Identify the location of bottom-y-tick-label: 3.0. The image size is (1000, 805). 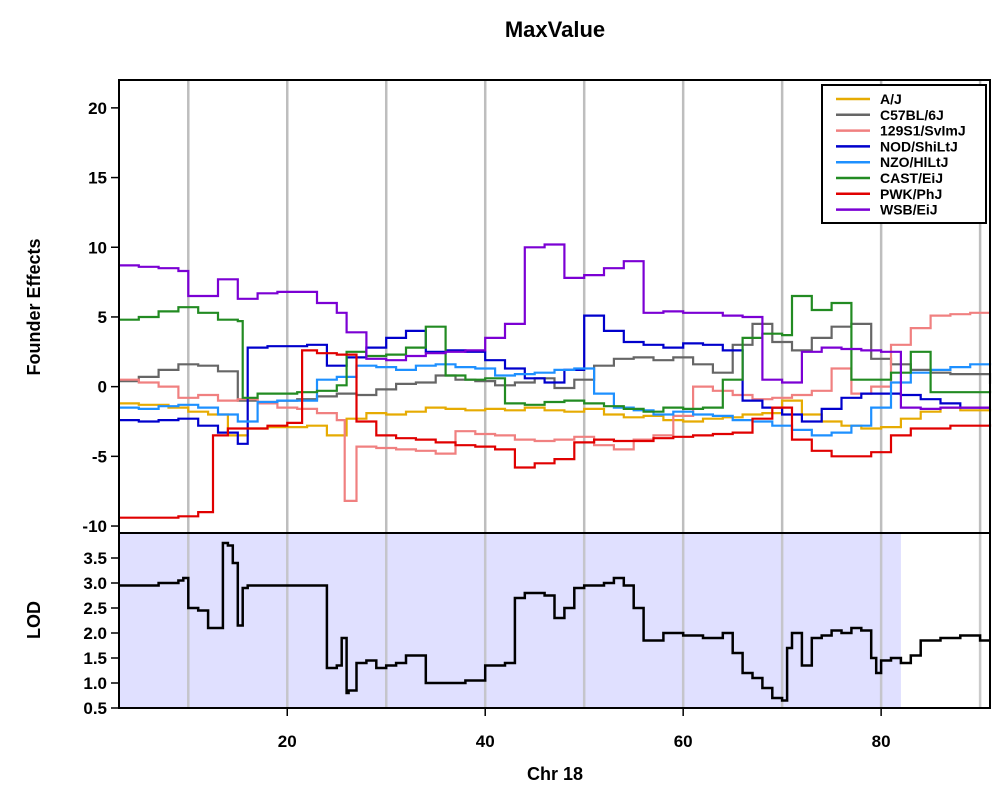
(95, 583).